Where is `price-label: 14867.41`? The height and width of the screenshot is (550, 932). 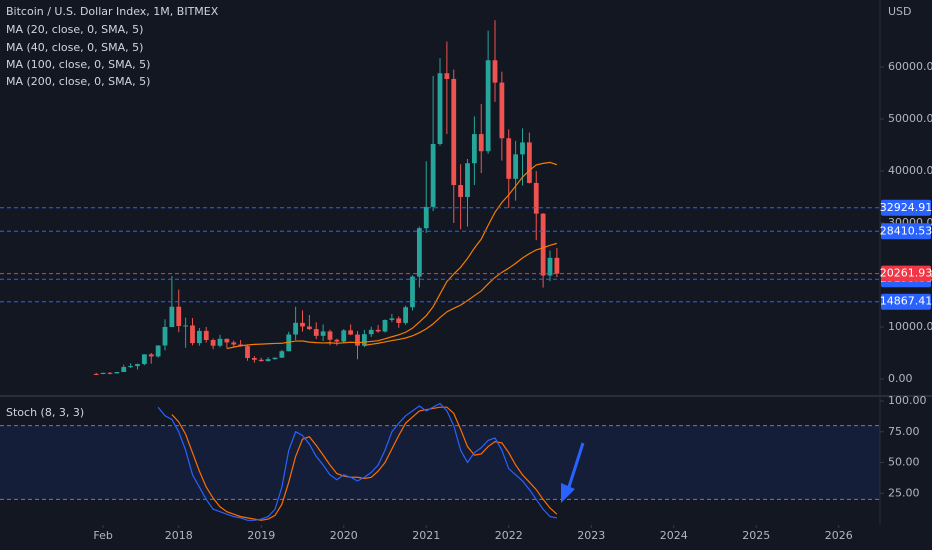 price-label: 14867.41 is located at coordinates (906, 301).